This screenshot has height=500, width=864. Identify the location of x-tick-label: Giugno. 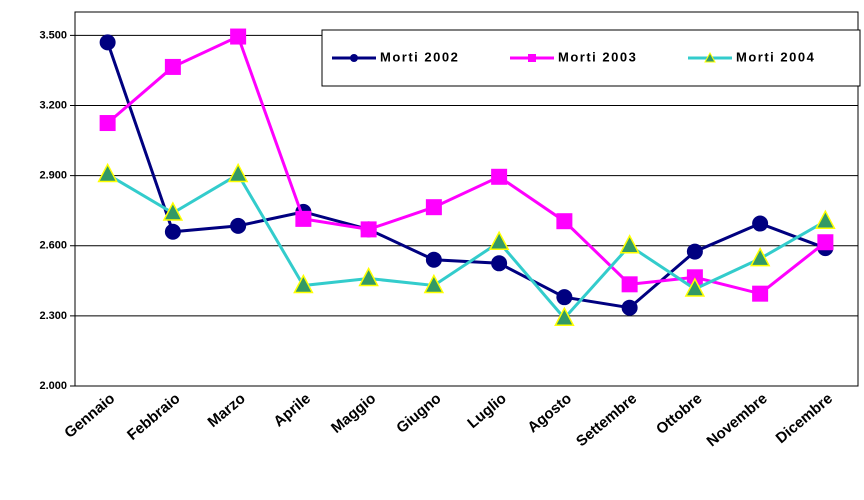
(418, 413).